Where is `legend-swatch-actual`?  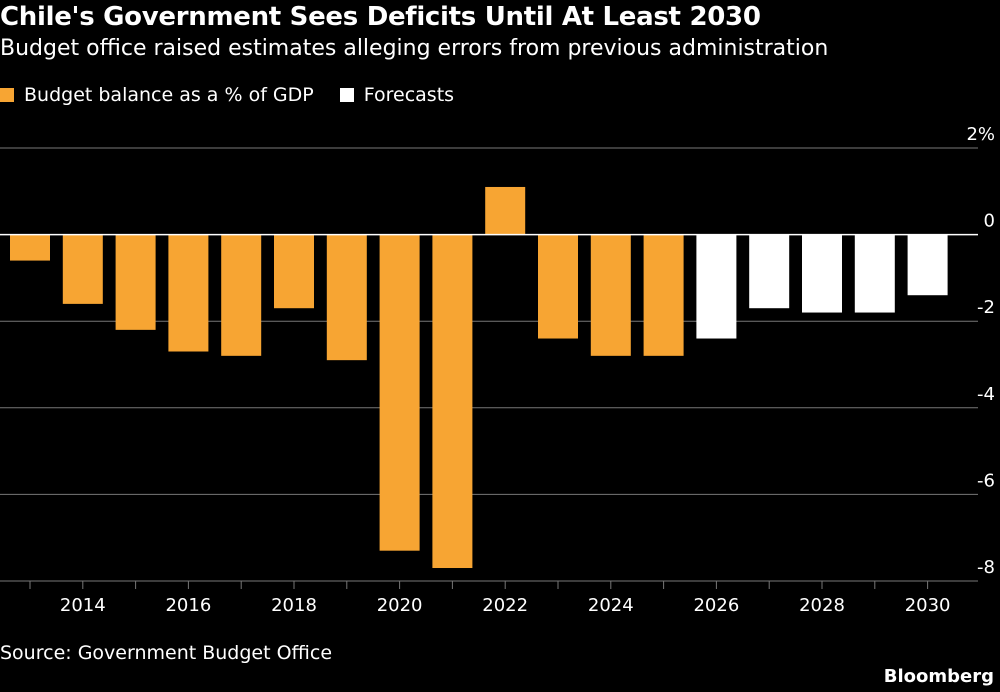 legend-swatch-actual is located at coordinates (7, 95).